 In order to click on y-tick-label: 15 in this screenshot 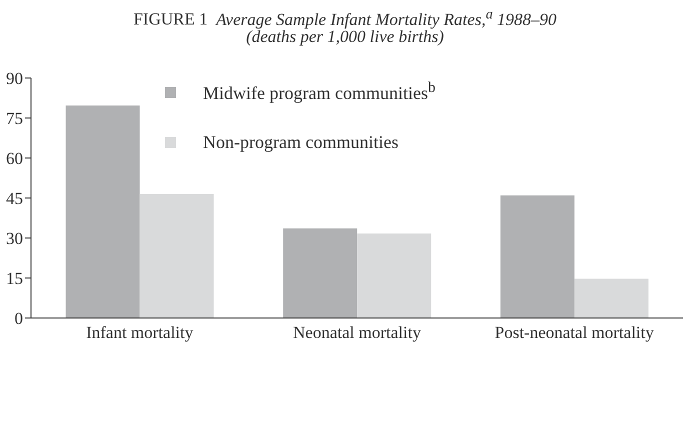, I will do `click(14, 278)`.